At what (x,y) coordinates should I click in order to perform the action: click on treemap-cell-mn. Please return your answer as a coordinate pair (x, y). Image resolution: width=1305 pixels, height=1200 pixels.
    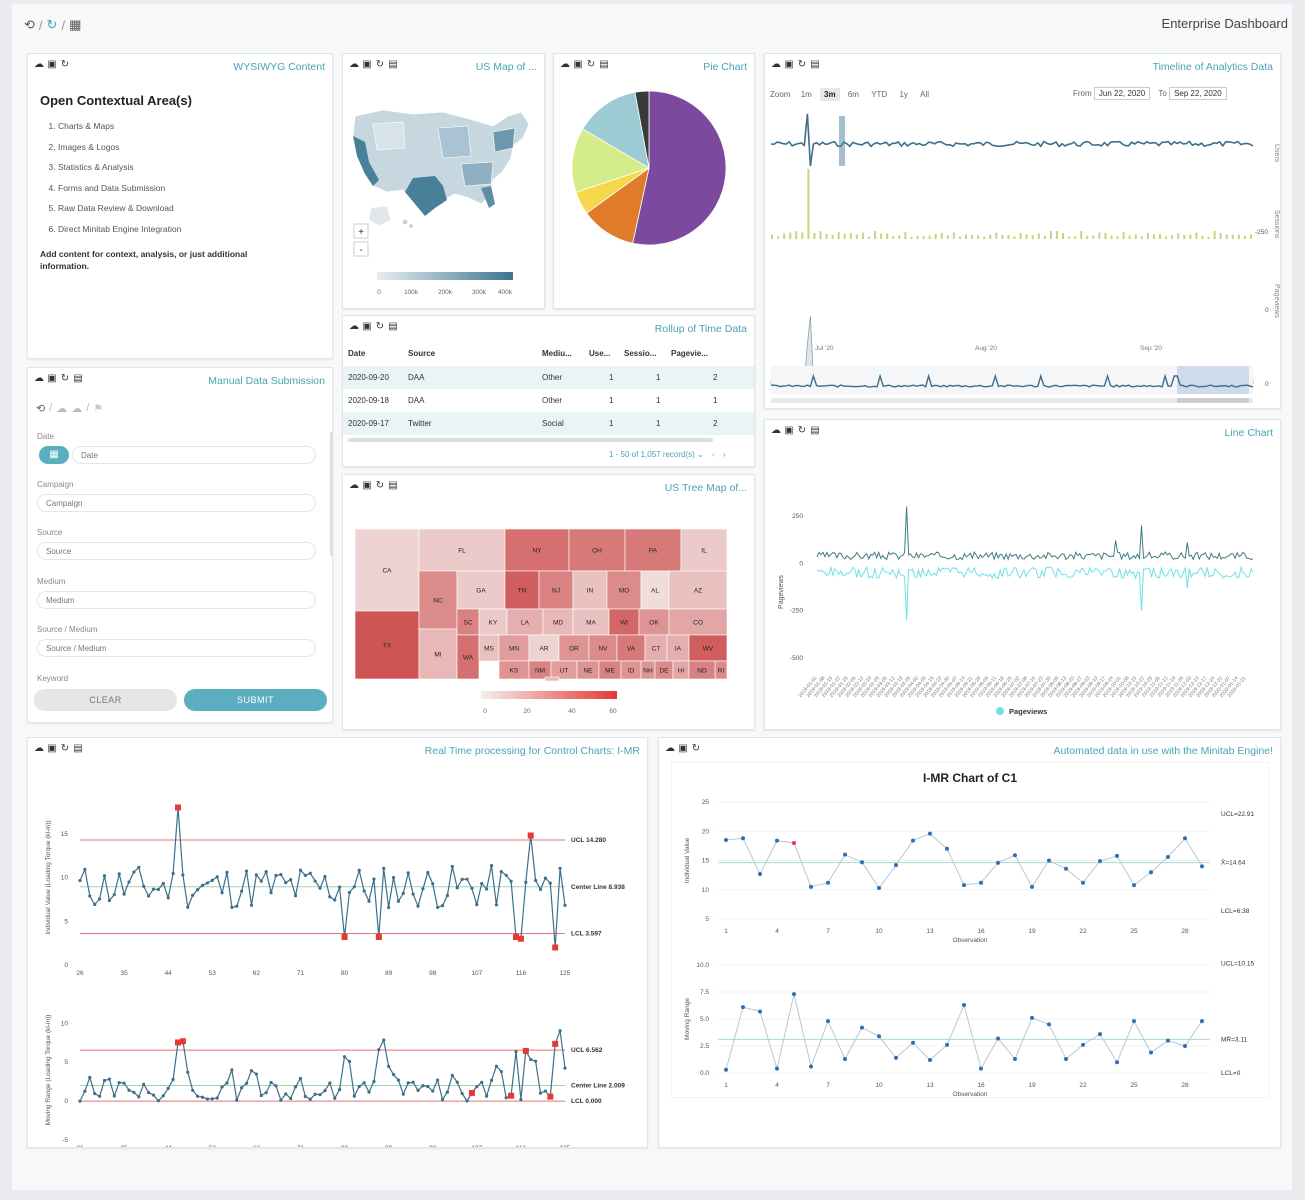
    Looking at the image, I should click on (514, 648).